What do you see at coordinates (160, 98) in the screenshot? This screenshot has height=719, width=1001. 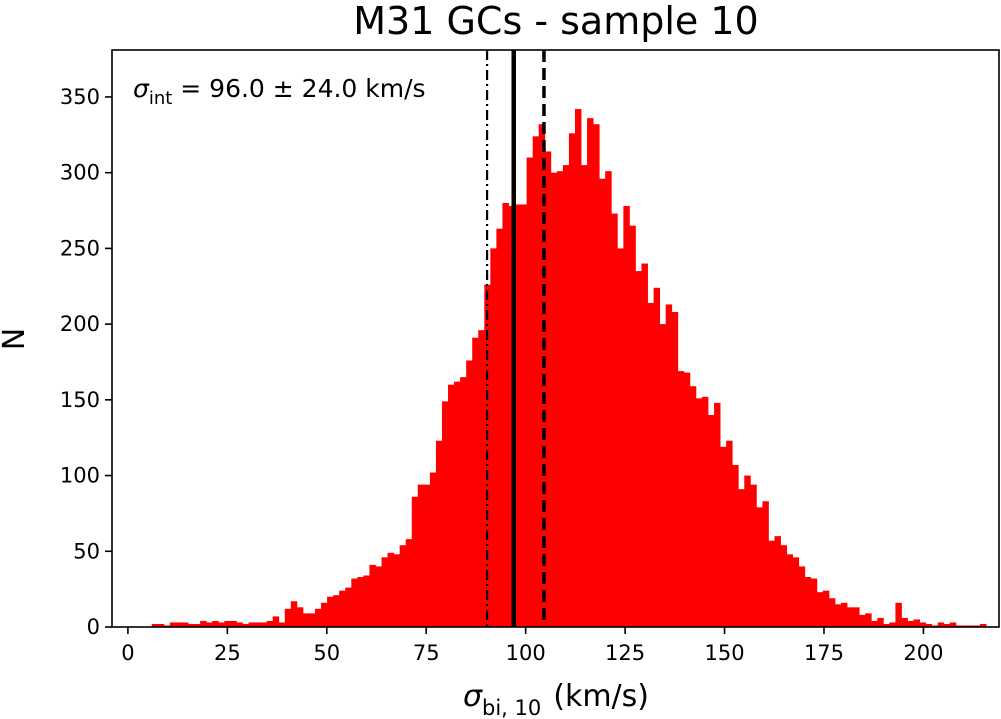 I see `annotation-subscript: int` at bounding box center [160, 98].